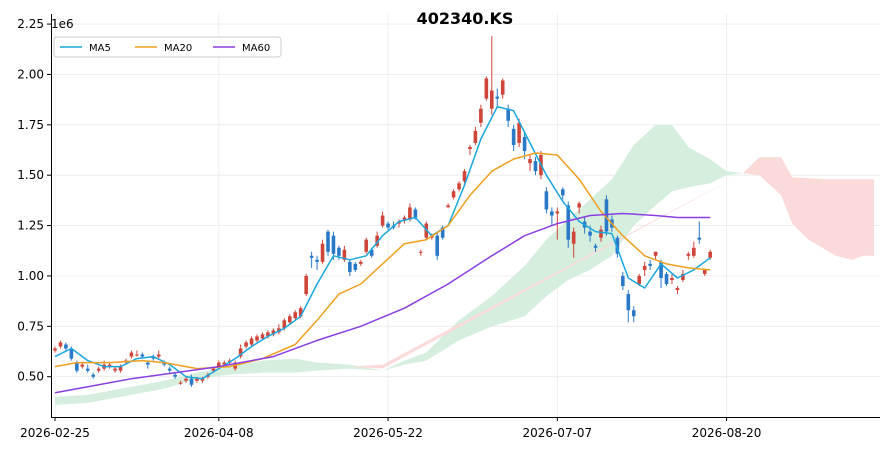 The height and width of the screenshot is (451, 891). Describe the element at coordinates (167, 47) in the screenshot. I see `legend: MA5 MA20 MA60` at that location.